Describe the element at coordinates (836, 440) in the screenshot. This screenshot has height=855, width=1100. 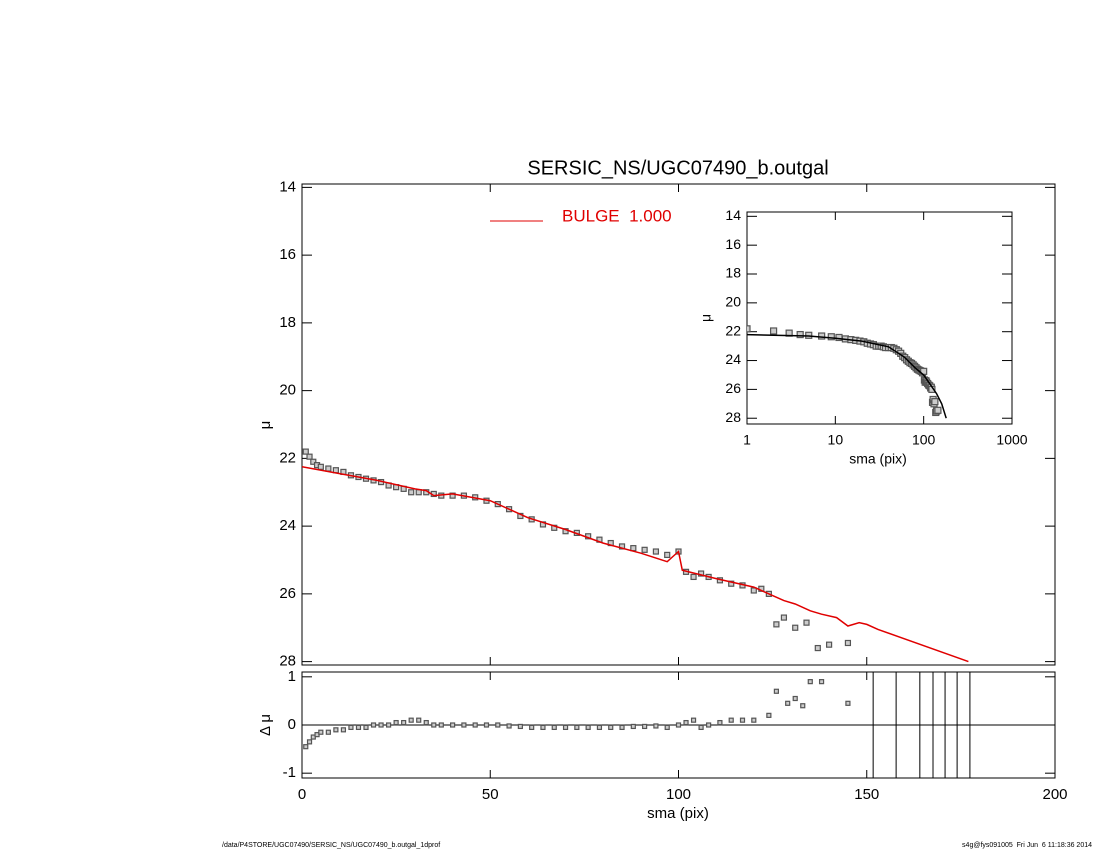
I see `x-tick-label: 10` at that location.